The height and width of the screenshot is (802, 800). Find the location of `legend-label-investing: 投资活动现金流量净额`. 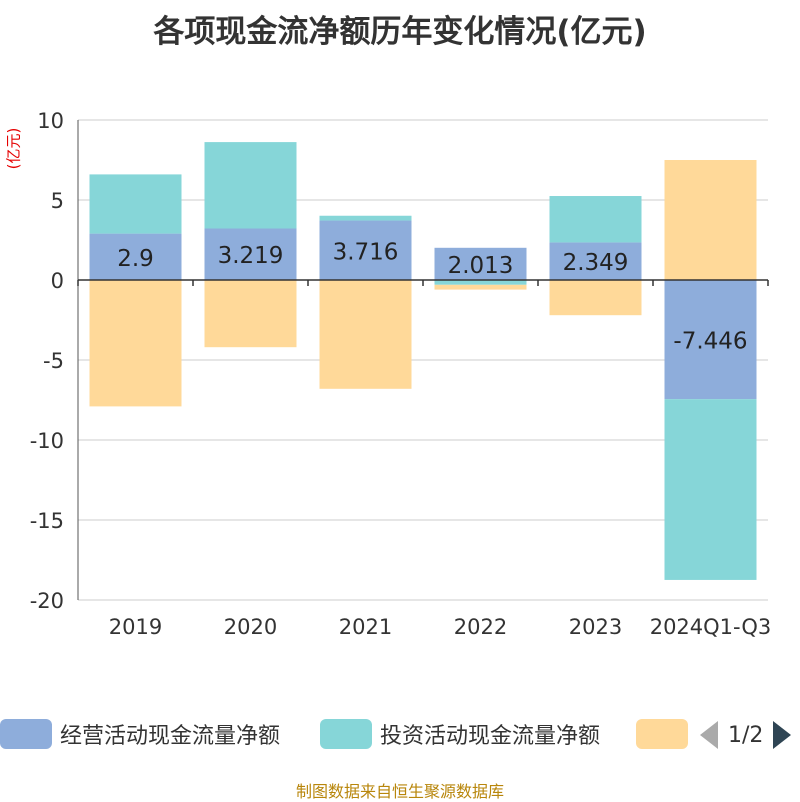

legend-label-investing: 投资活动现金流量净额 is located at coordinates (490, 736).